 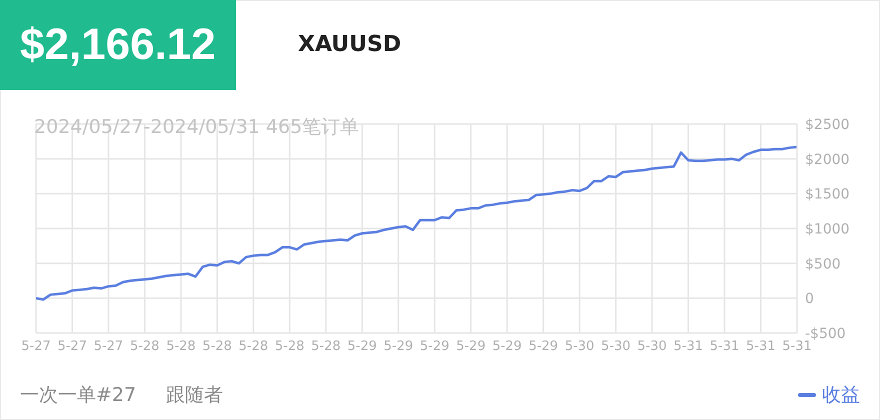 What do you see at coordinates (78, 395) in the screenshot?
I see `text: 一次一单#27` at bounding box center [78, 395].